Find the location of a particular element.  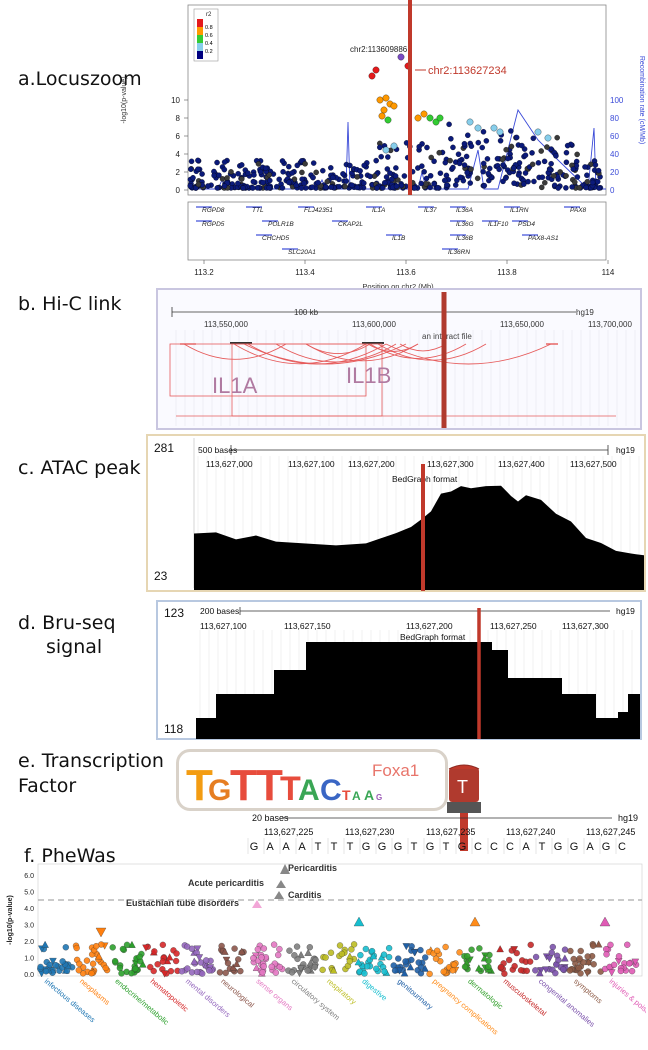

y-tick-label: 4 is located at coordinates (178, 154).